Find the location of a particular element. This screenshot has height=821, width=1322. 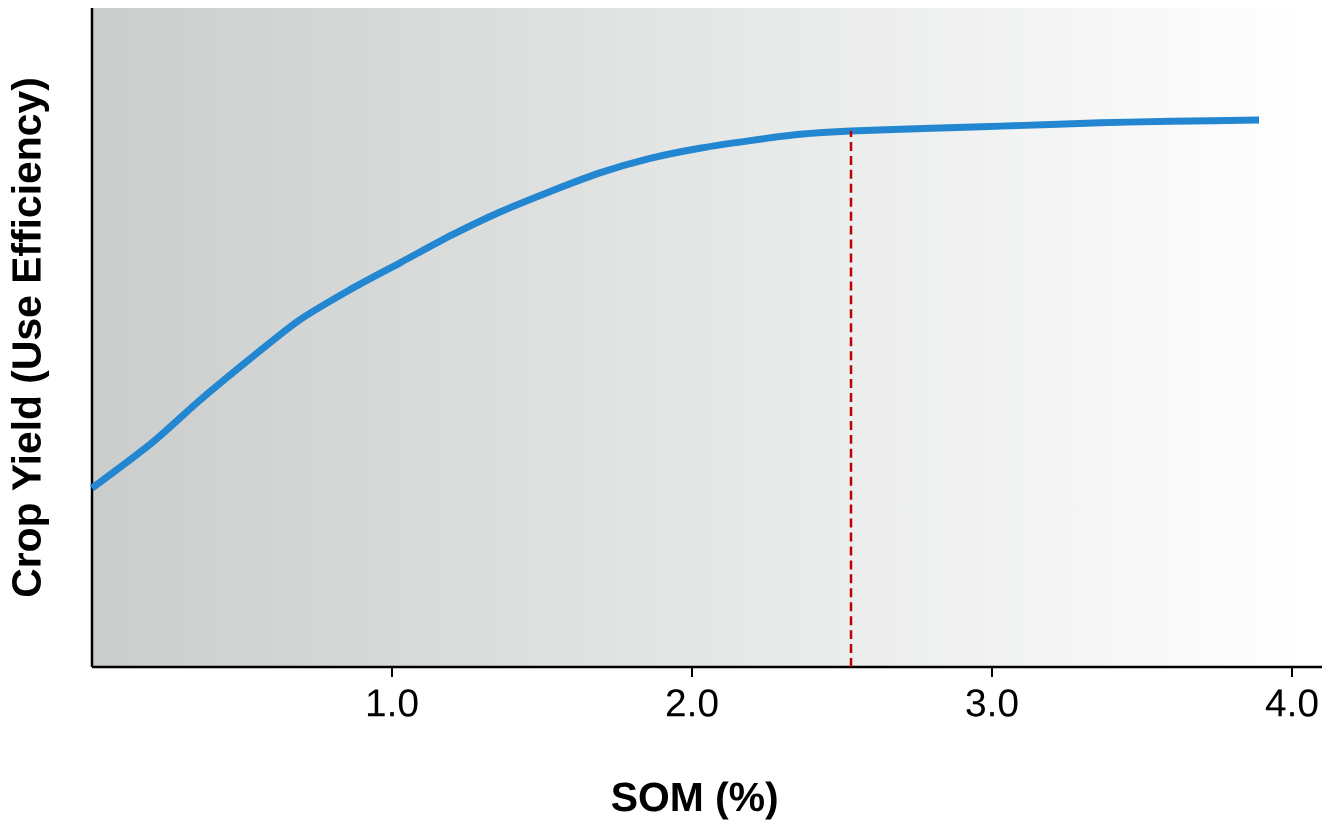

x-tick-label: 1.0 is located at coordinates (392, 703).